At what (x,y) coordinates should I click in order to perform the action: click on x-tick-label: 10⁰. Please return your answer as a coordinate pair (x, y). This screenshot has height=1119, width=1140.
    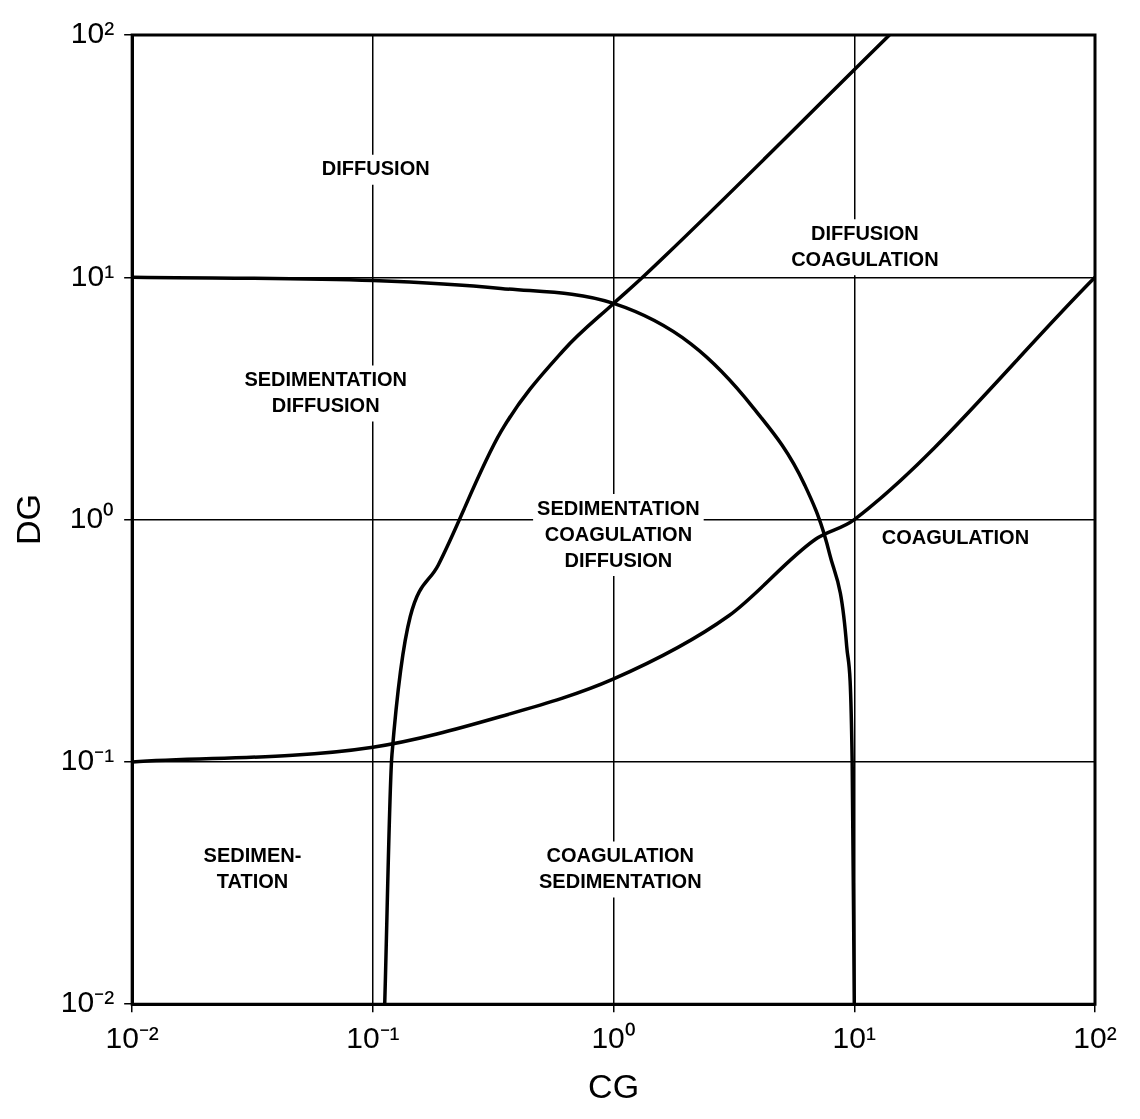
    Looking at the image, I should click on (613, 1038).